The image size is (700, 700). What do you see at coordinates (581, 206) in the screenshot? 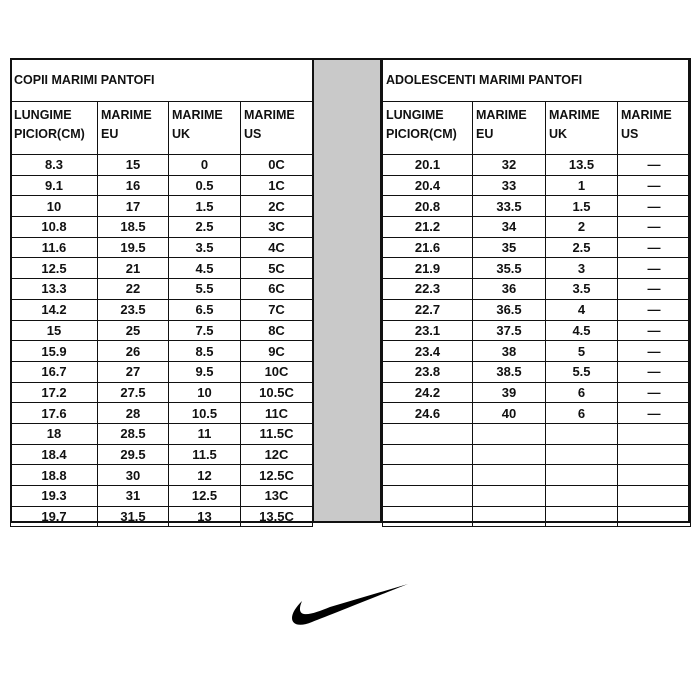
I see `table-cell: 1.5` at bounding box center [581, 206].